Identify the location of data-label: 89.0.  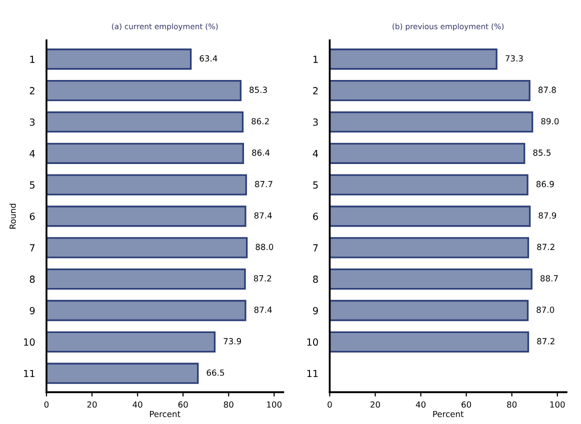
(550, 121).